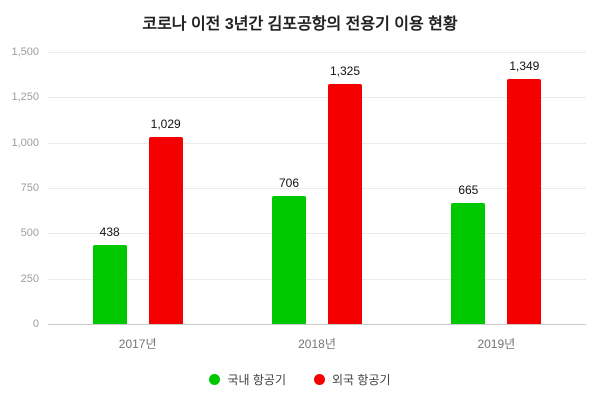 The width and height of the screenshot is (600, 400). What do you see at coordinates (256, 380) in the screenshot?
I see `legend-label: 국내 항공기` at bounding box center [256, 380].